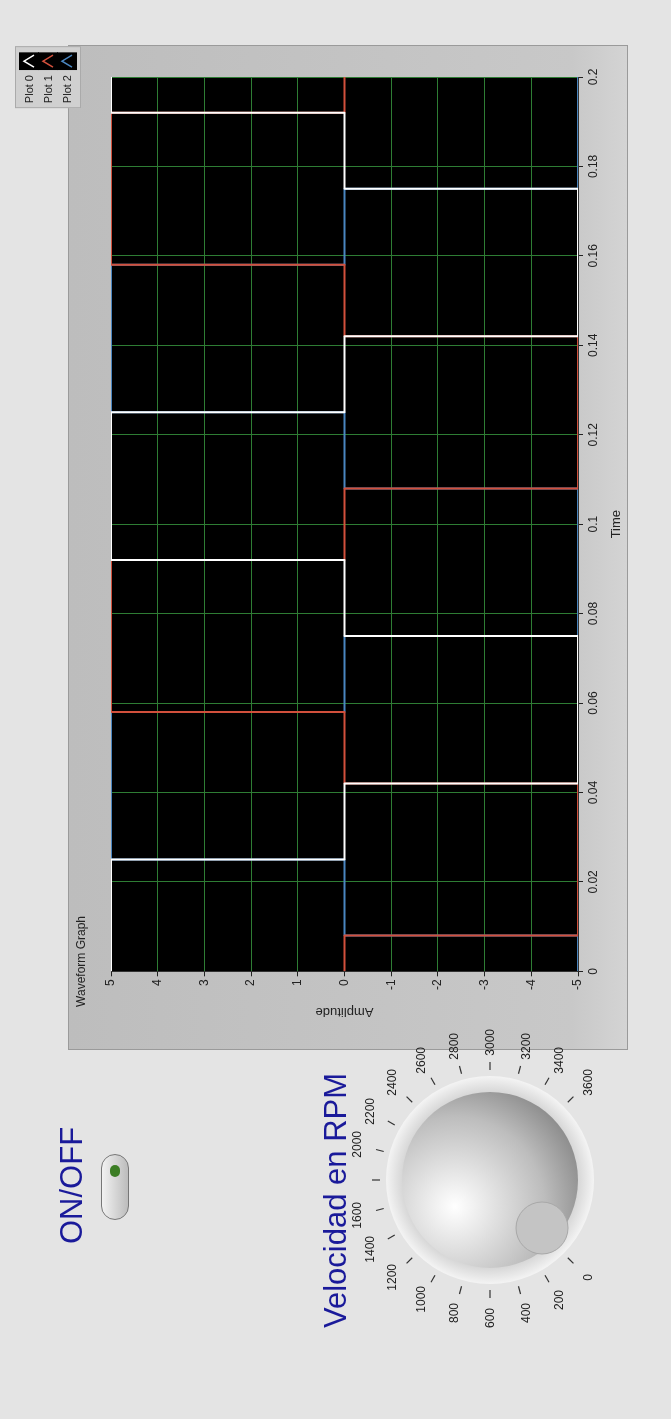 The height and width of the screenshot is (1419, 671). I want to click on text: 600, so click(490, 1318).